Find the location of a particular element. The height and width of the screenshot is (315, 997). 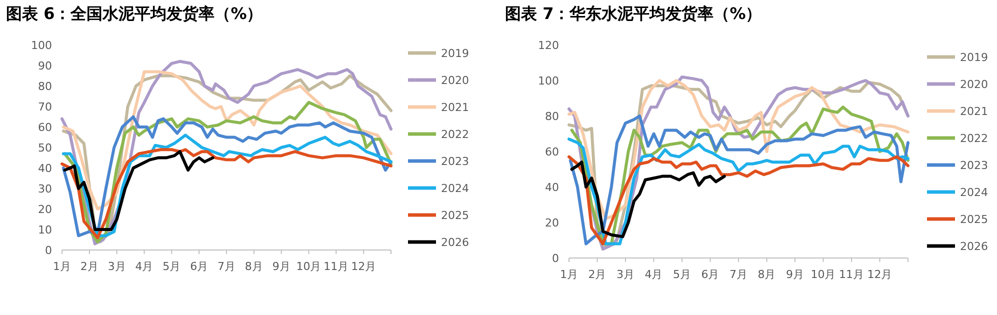

chart-title: 图表 7：华东水泥平均发货率（%） is located at coordinates (633, 14).